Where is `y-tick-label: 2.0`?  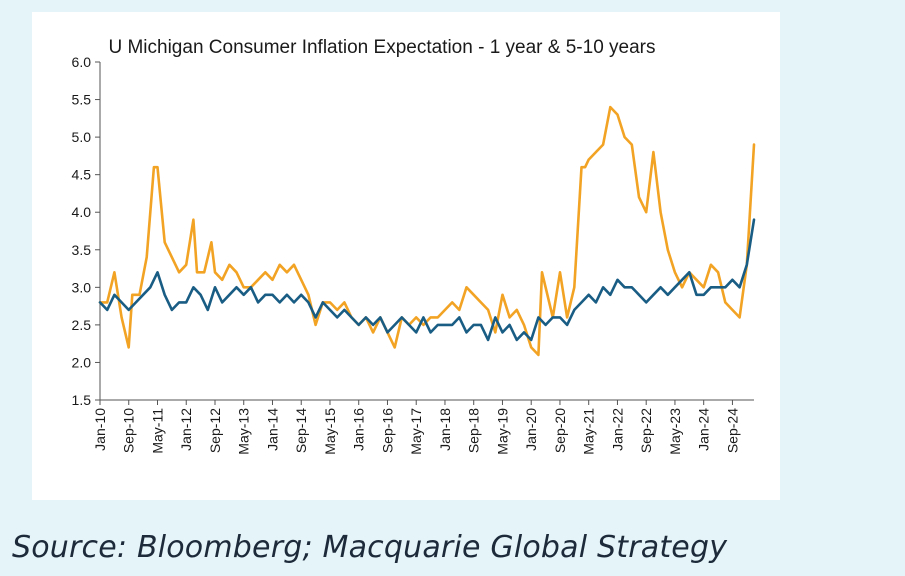 y-tick-label: 2.0 is located at coordinates (82, 362).